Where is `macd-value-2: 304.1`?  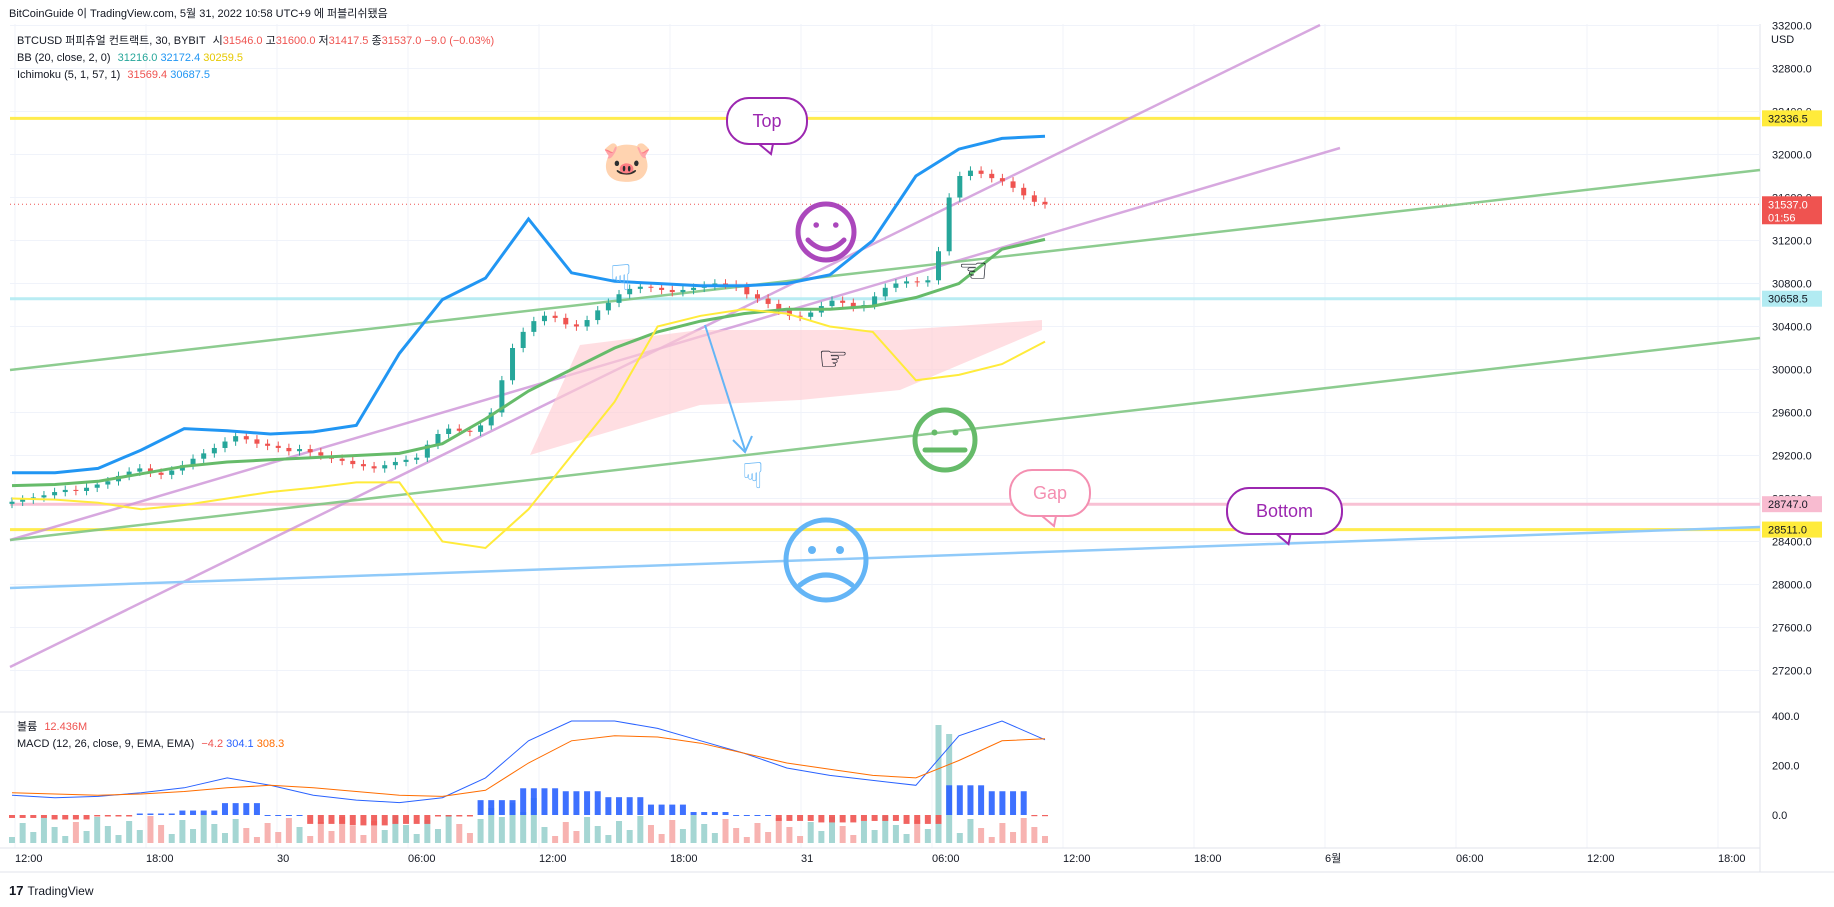 macd-value-2: 304.1 is located at coordinates (240, 744).